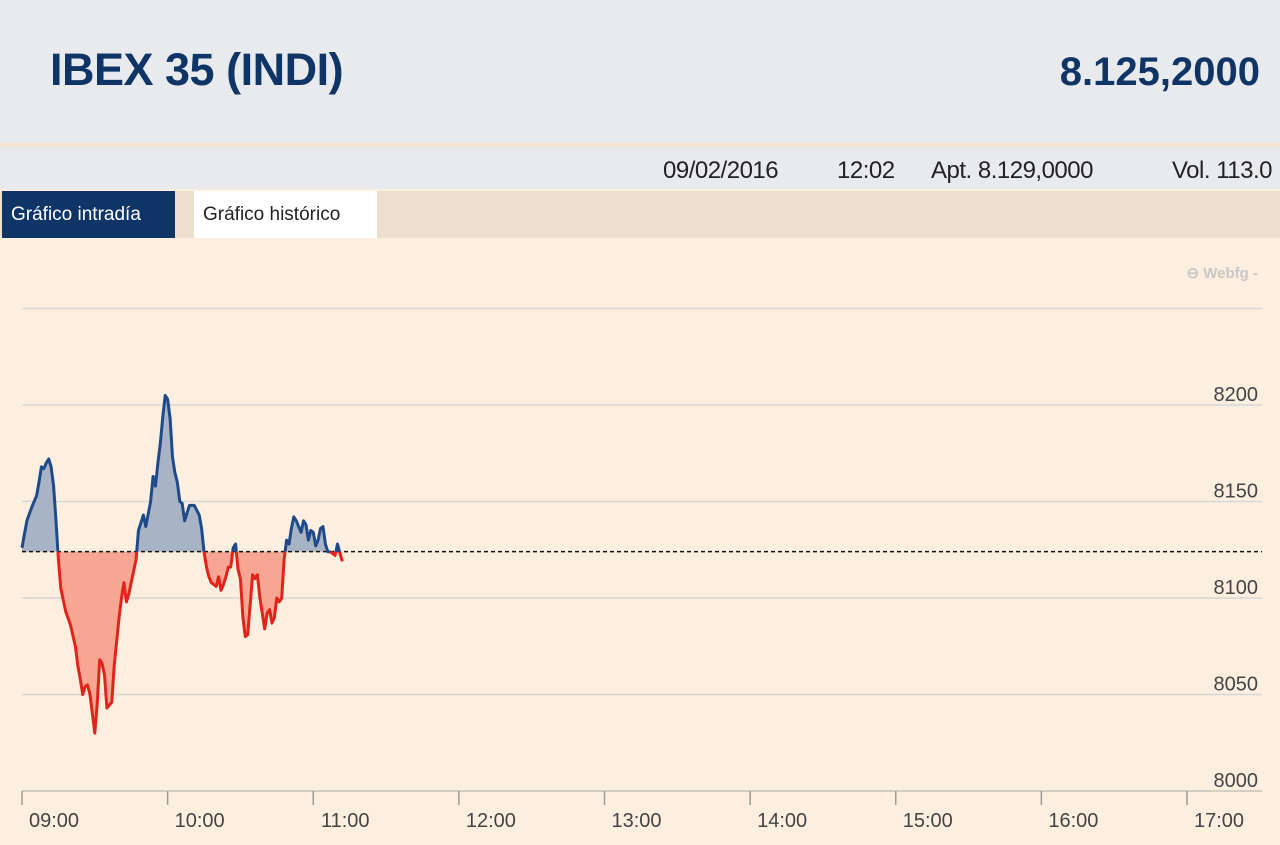 The height and width of the screenshot is (845, 1280). I want to click on tab-intraday-chart: Gráfico intradía, so click(88, 214).